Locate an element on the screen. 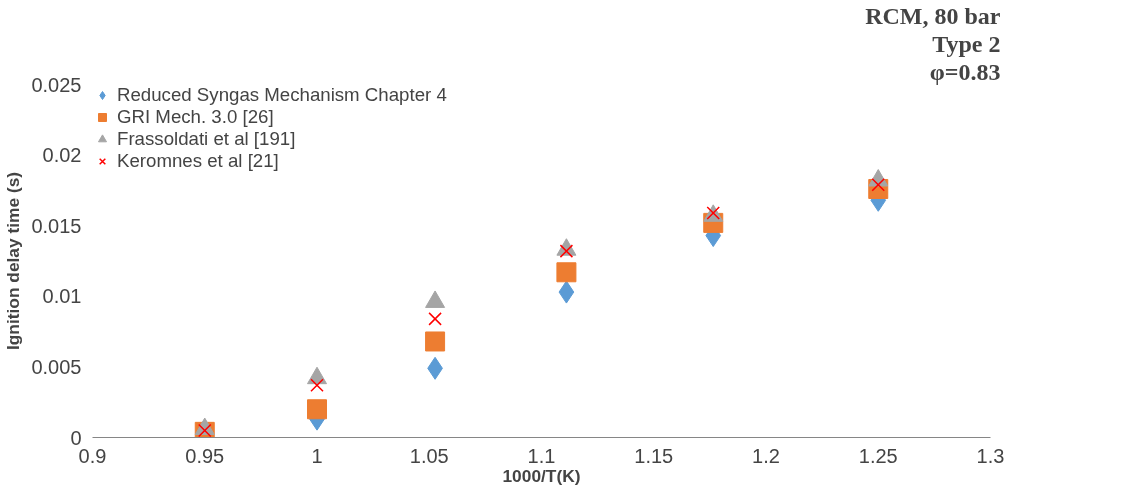  y-axis-title: Ignition delay time (s) is located at coordinates (13, 261).